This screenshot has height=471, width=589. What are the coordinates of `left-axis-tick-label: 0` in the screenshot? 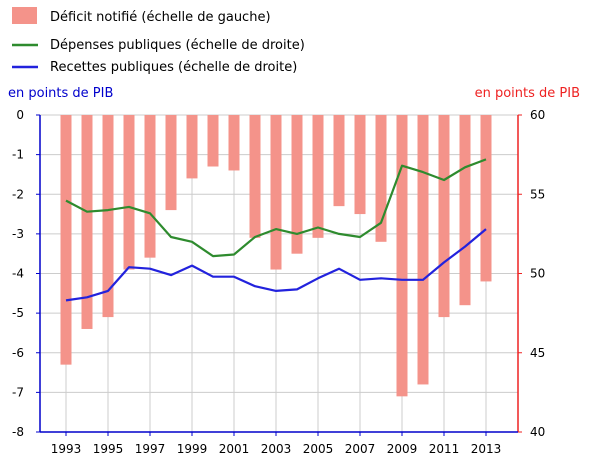 It's located at (20, 115).